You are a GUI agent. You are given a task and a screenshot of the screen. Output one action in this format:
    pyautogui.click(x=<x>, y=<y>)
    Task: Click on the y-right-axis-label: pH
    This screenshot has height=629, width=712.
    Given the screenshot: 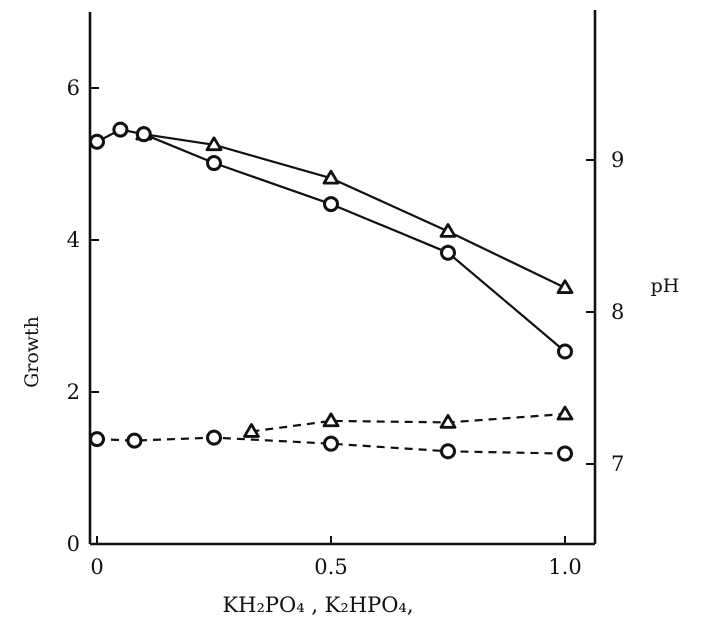 What is the action you would take?
    pyautogui.click(x=665, y=286)
    